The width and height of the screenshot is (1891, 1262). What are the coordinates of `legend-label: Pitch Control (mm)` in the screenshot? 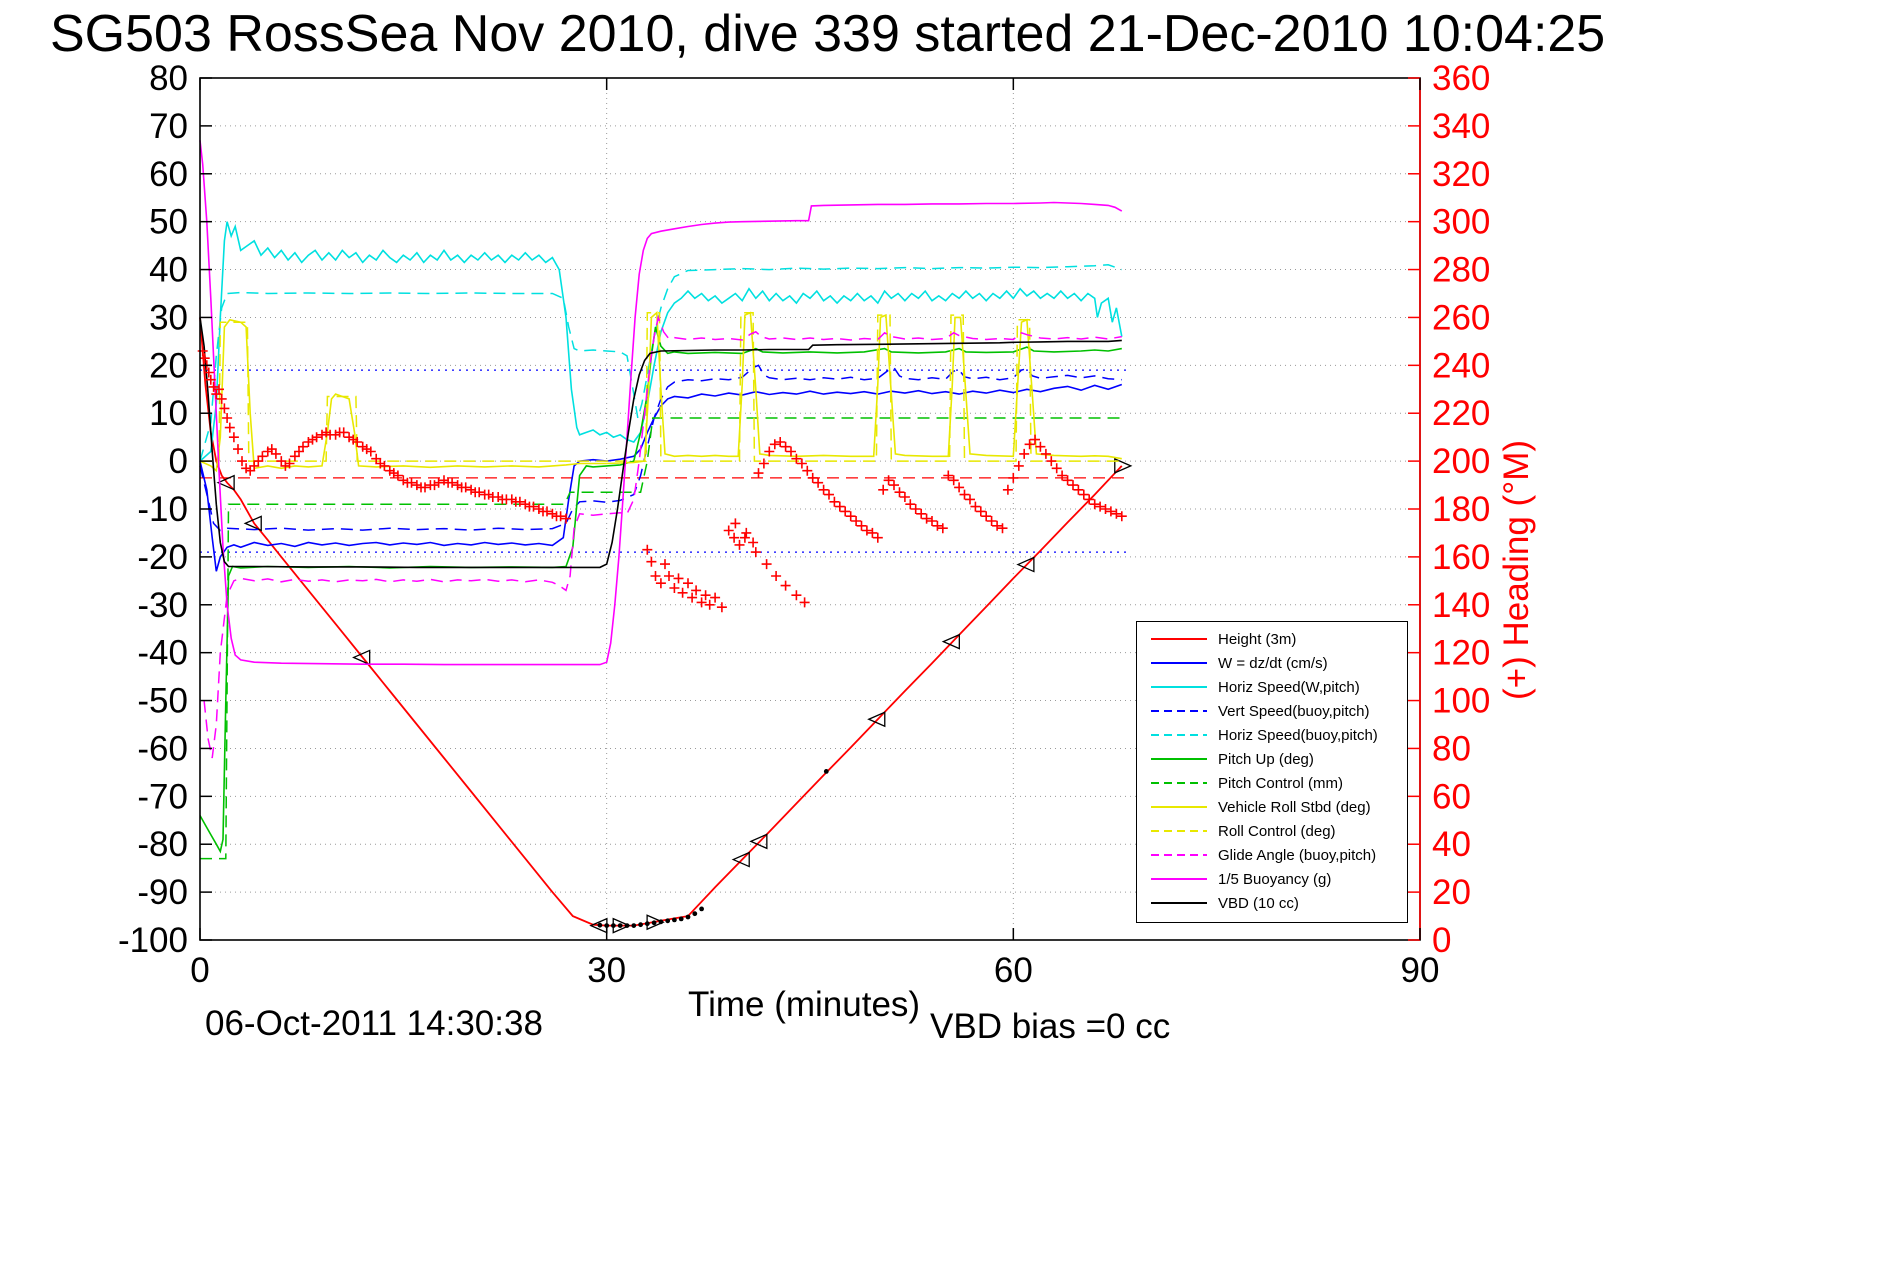 It's located at (1281, 783).